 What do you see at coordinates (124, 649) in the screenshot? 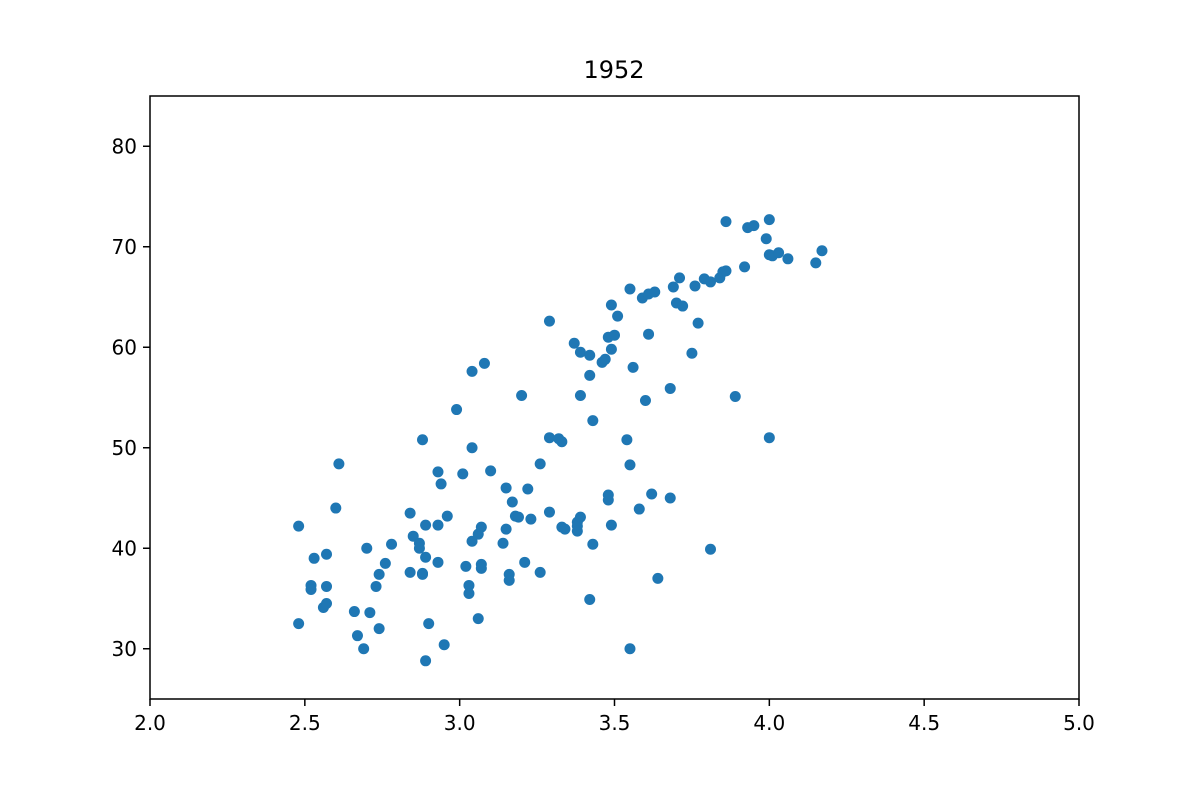
I see `y-tick-label-0: 30` at bounding box center [124, 649].